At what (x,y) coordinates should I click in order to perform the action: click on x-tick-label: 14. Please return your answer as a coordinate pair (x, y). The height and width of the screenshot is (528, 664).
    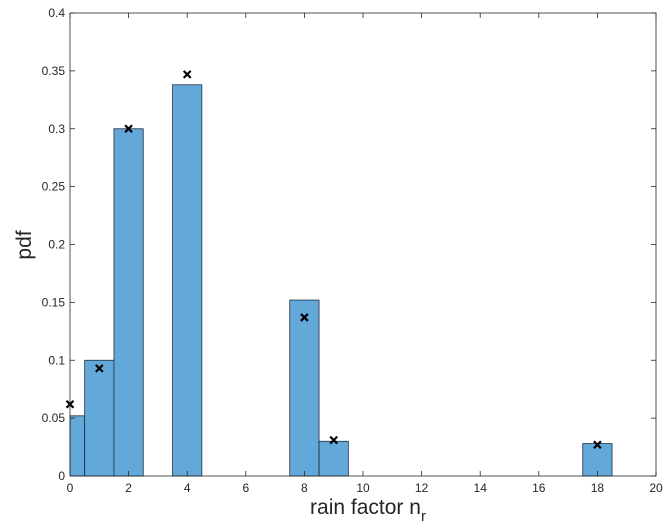
    Looking at the image, I should click on (481, 488).